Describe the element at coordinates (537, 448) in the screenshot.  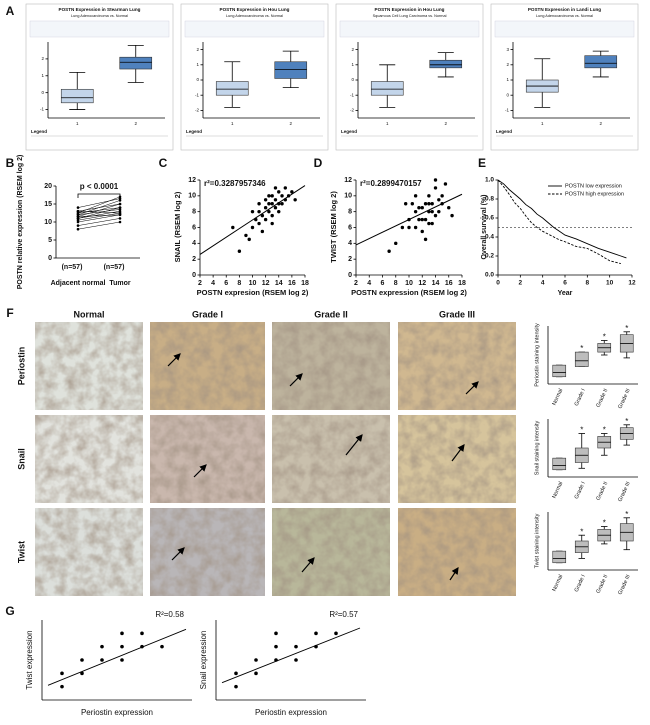
I see `y-axis-label: Snail staining intensity` at that location.